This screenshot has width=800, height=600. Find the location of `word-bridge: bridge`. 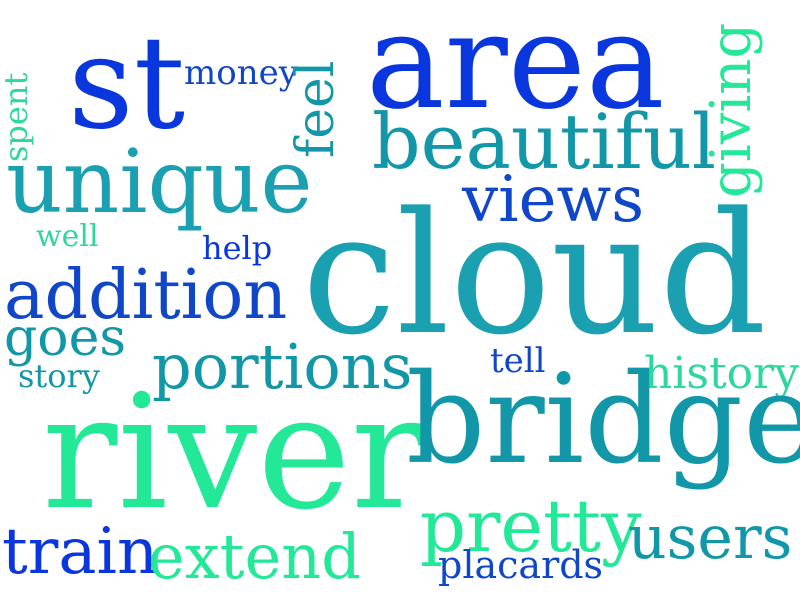

word-bridge: bridge is located at coordinates (603, 420).